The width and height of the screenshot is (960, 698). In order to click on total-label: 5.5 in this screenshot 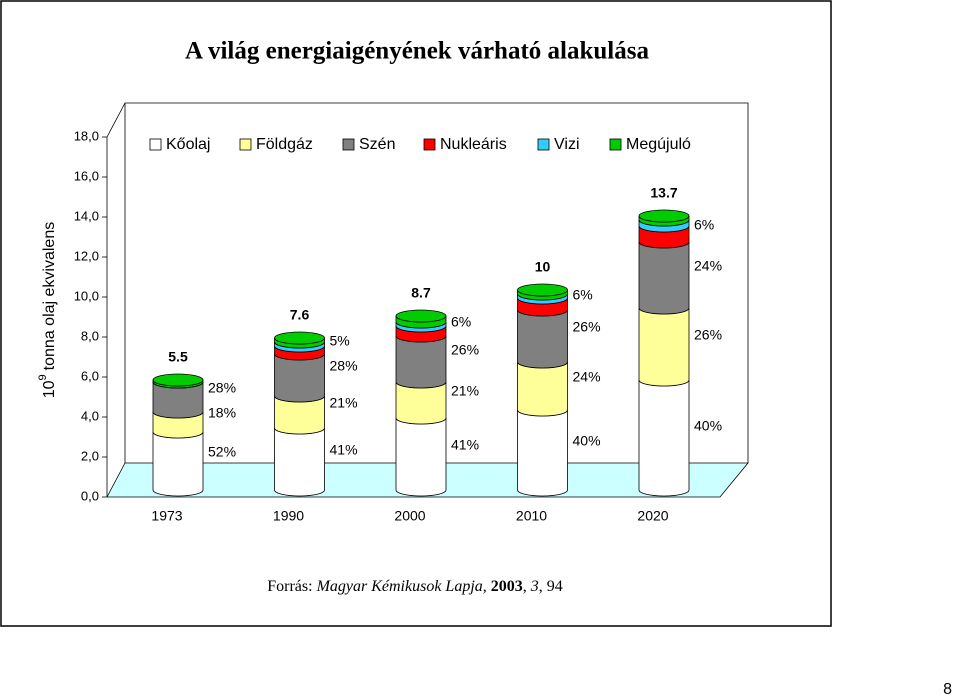, I will do `click(178, 357)`.